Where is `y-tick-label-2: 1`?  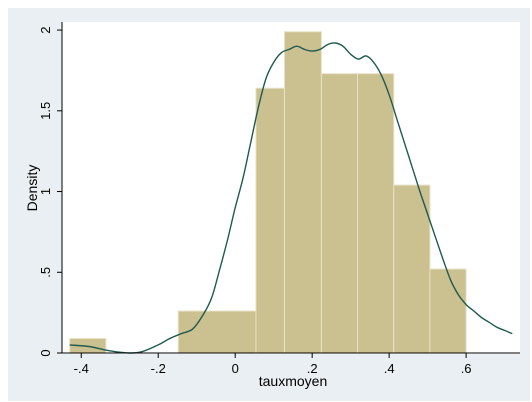
y-tick-label-2: 1 is located at coordinates (45, 191).